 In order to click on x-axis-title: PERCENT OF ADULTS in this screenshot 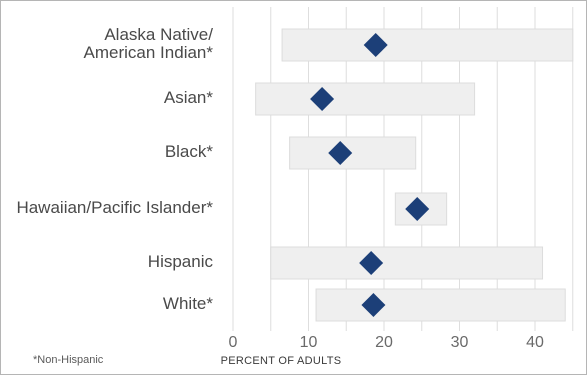, I will do `click(281, 361)`.